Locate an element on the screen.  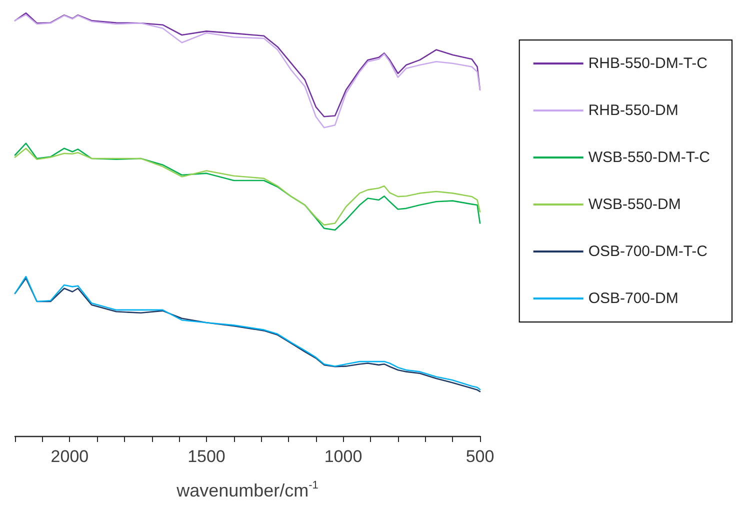
legend-label: OSB-700-DM is located at coordinates (633, 298).